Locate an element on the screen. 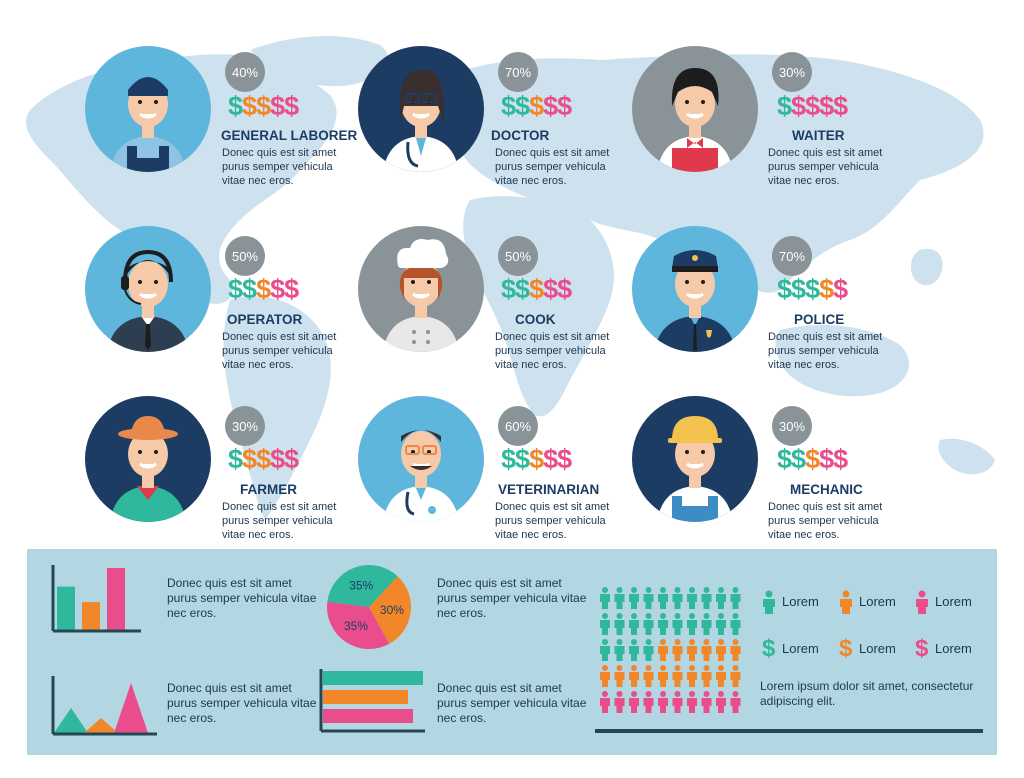 This screenshot has width=1024, height=778. percent-badge: 70% is located at coordinates (518, 72).